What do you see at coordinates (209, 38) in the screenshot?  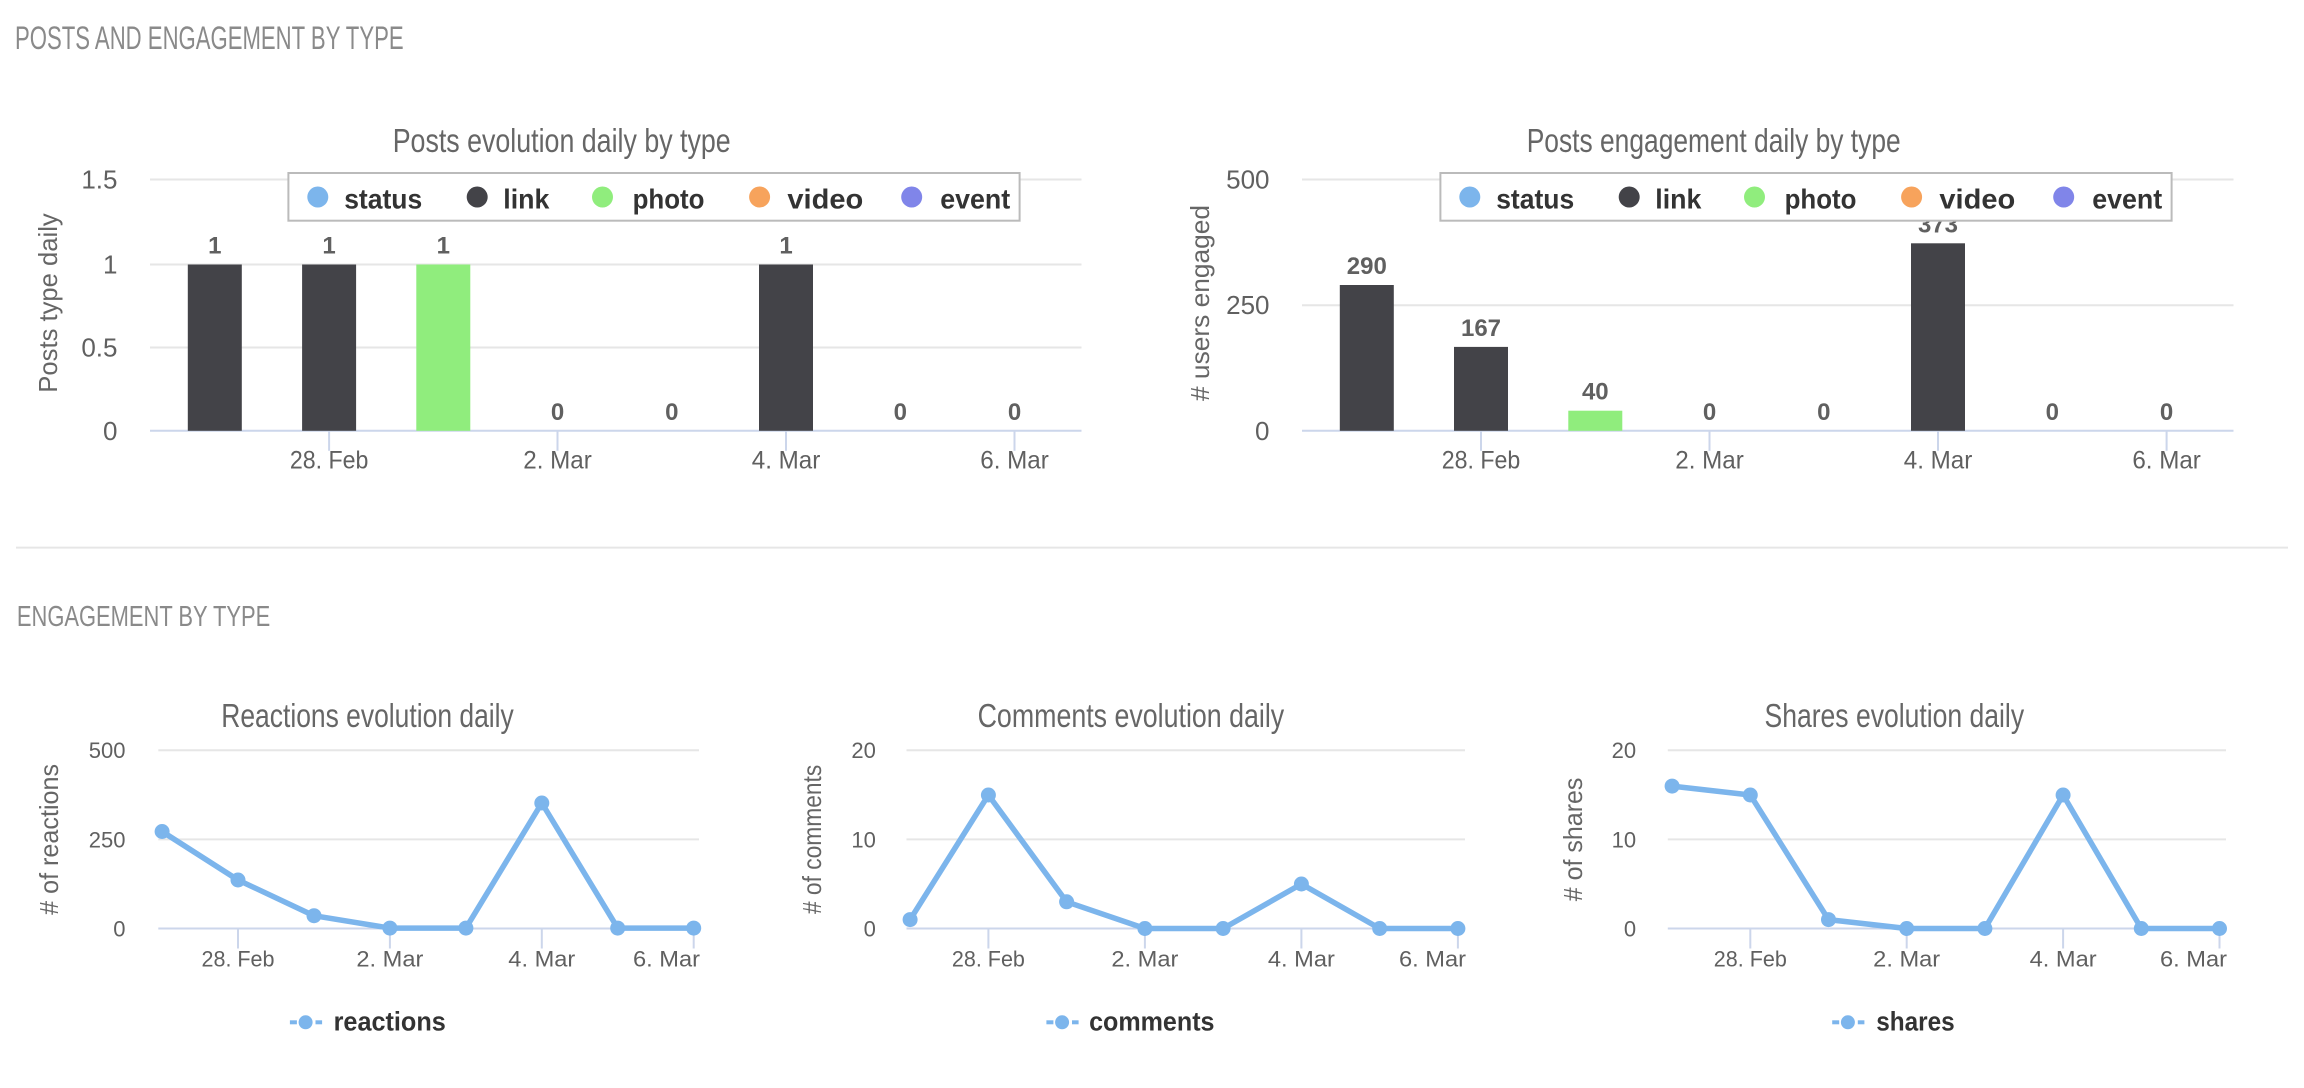 I see `svg-text: POSTS AND ENGAGEMENT BY TYPE` at bounding box center [209, 38].